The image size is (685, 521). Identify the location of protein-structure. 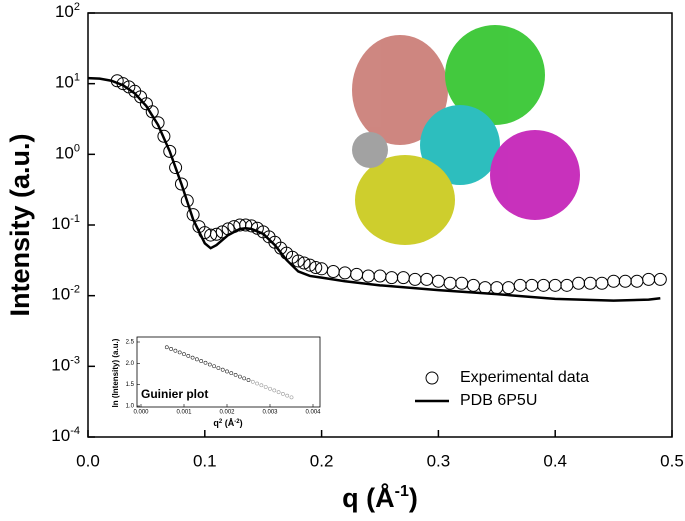
(466, 135).